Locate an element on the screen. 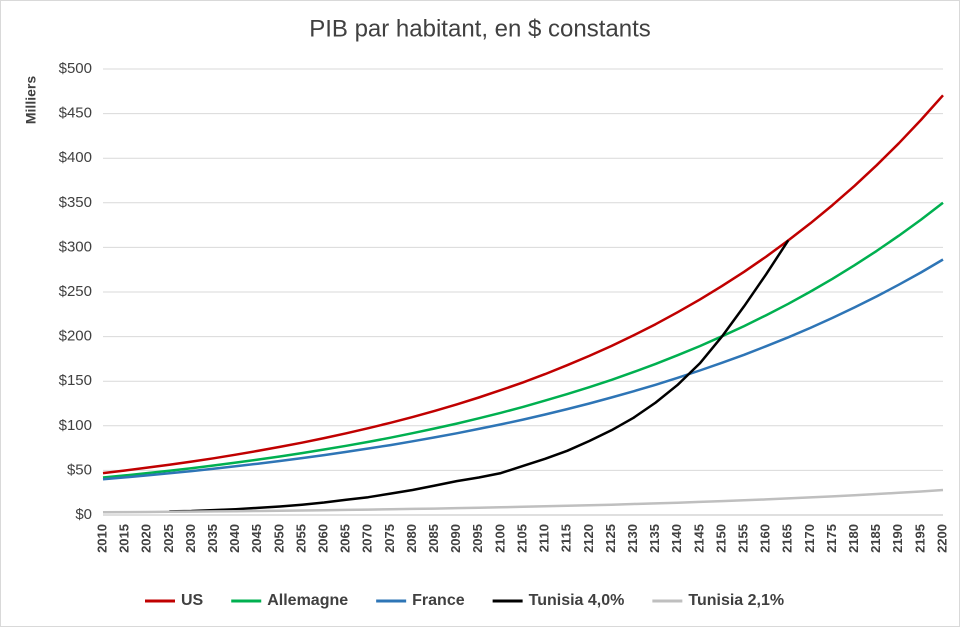 Image resolution: width=960 pixels, height=627 pixels. x-tick-label: 2190 is located at coordinates (897, 538).